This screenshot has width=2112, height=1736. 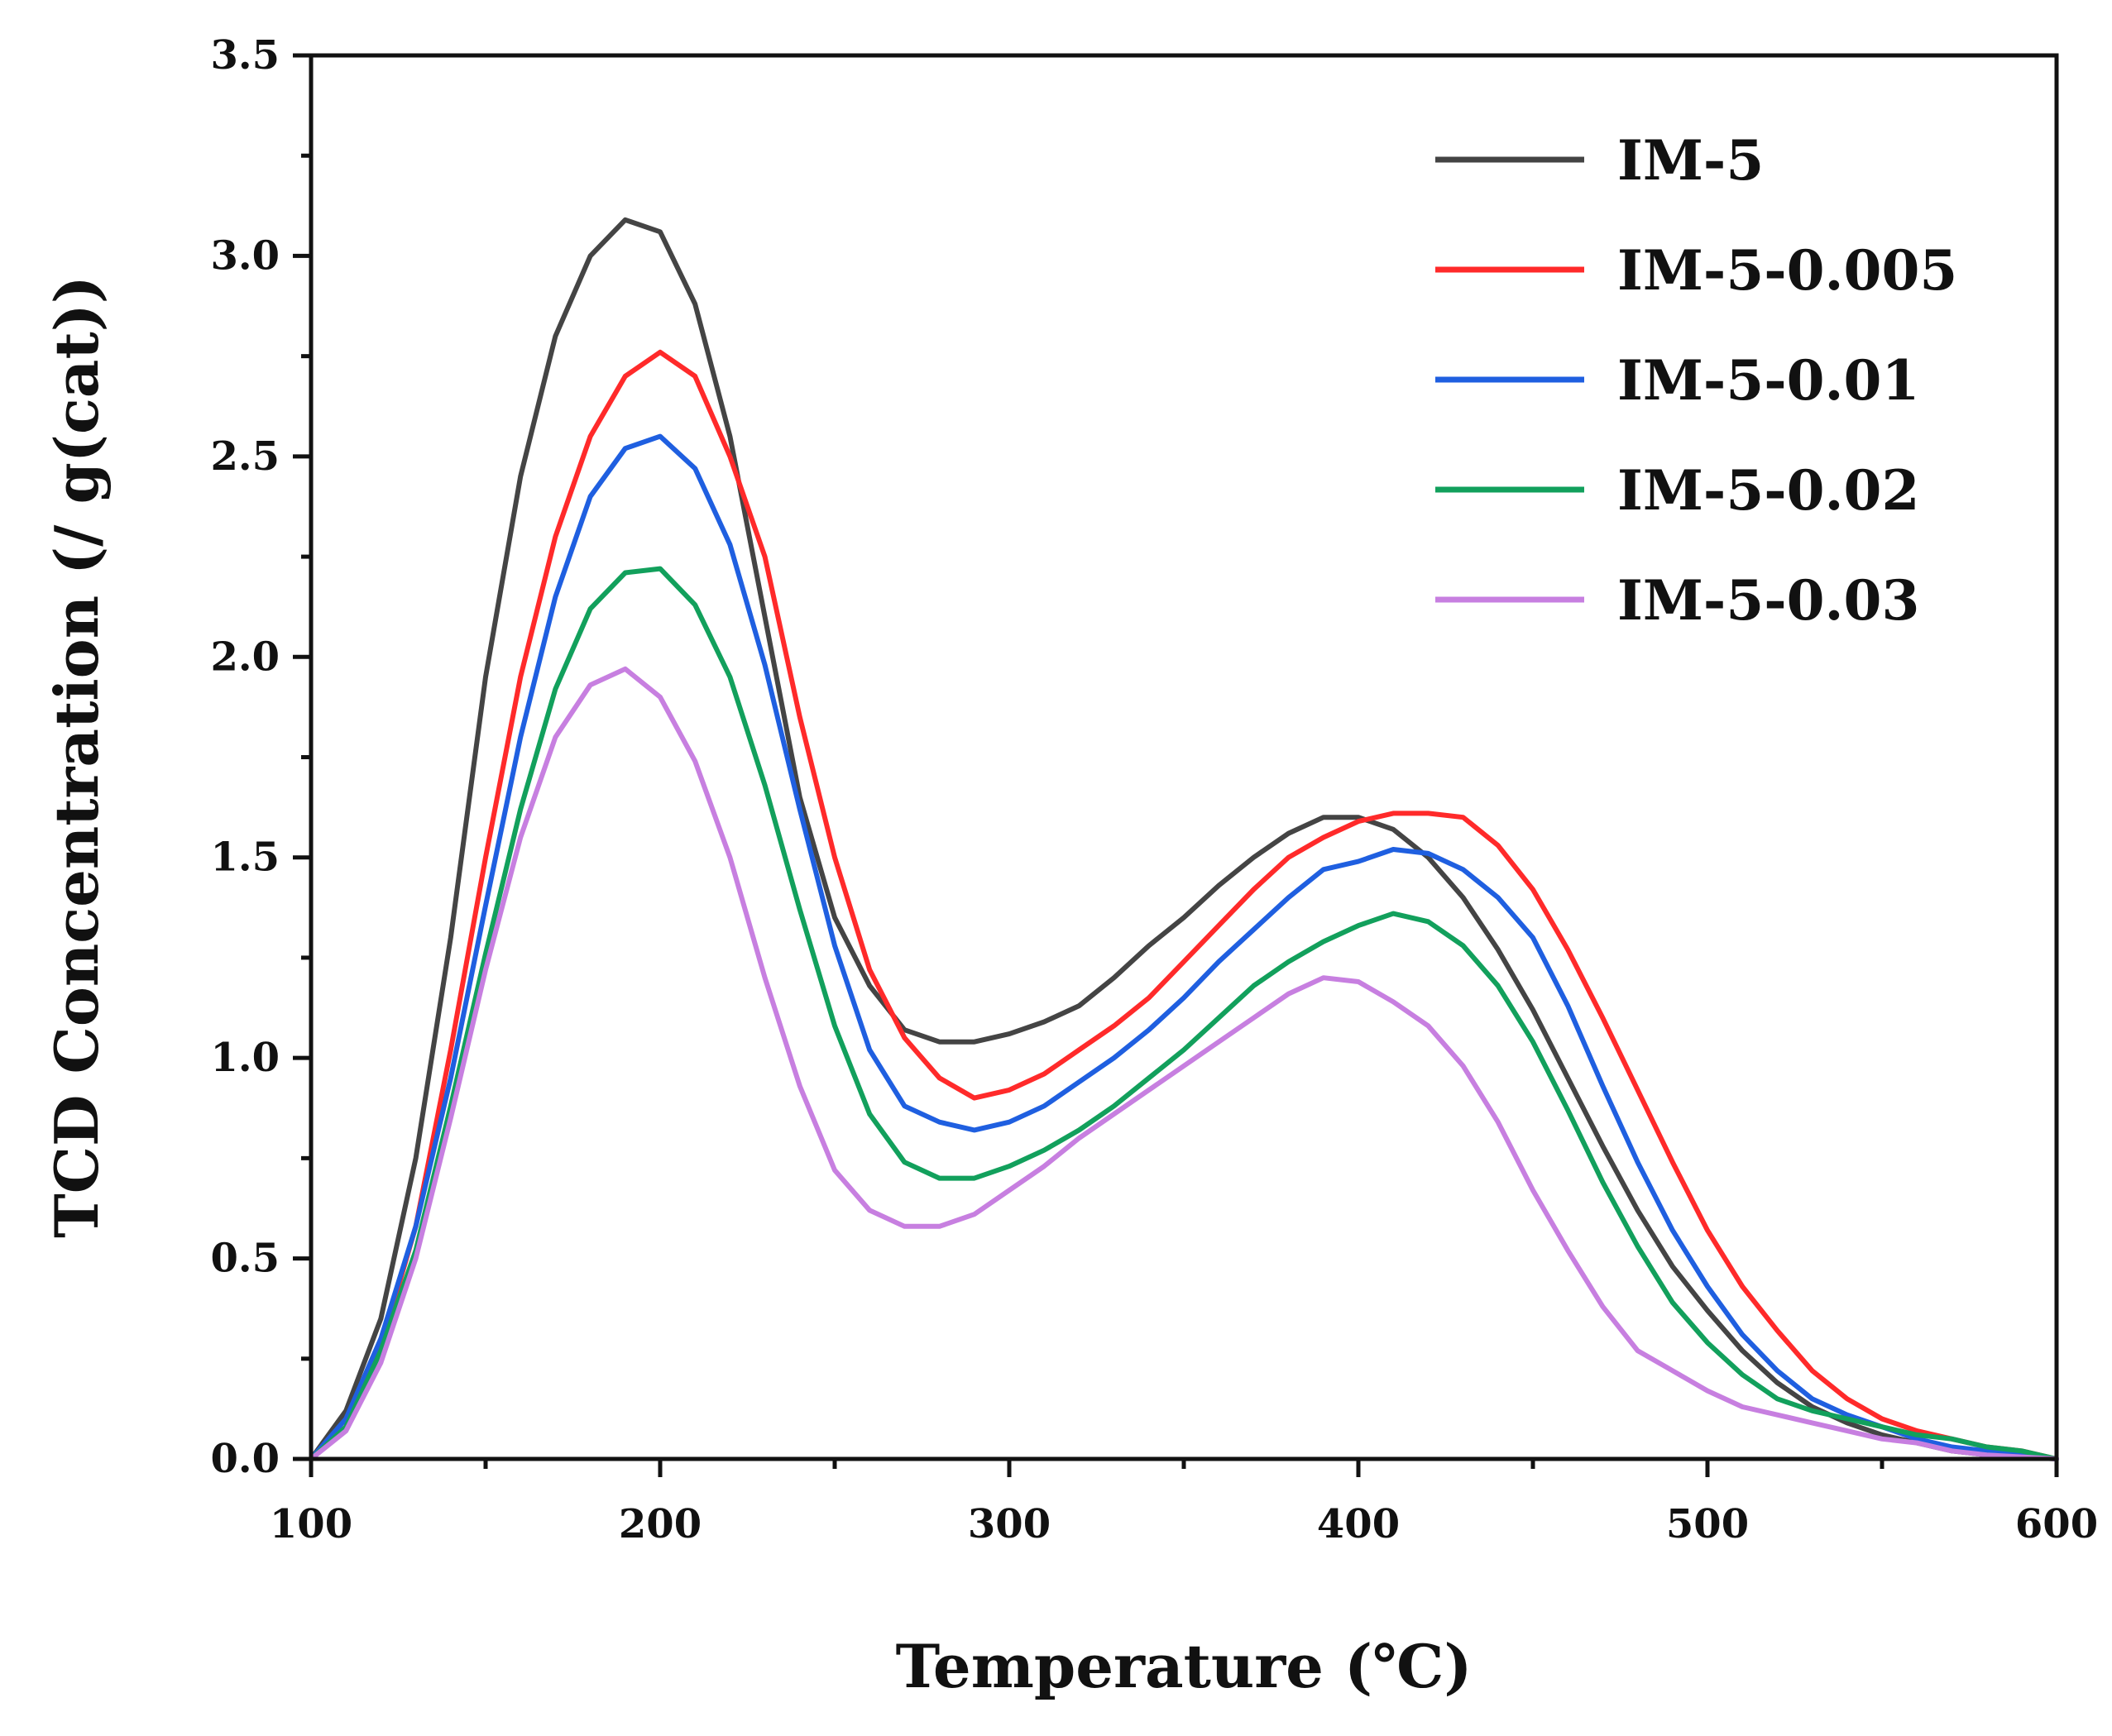 What do you see at coordinates (245, 1058) in the screenshot?
I see `y-tick-label: 1.0` at bounding box center [245, 1058].